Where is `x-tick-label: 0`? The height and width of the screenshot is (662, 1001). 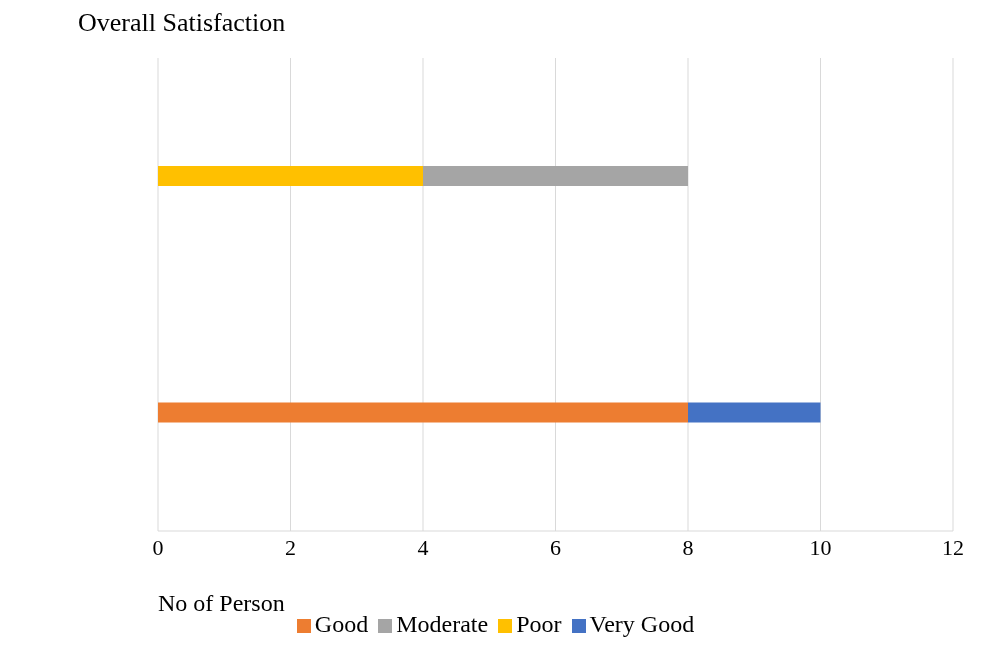
x-tick-label: 0 is located at coordinates (158, 547).